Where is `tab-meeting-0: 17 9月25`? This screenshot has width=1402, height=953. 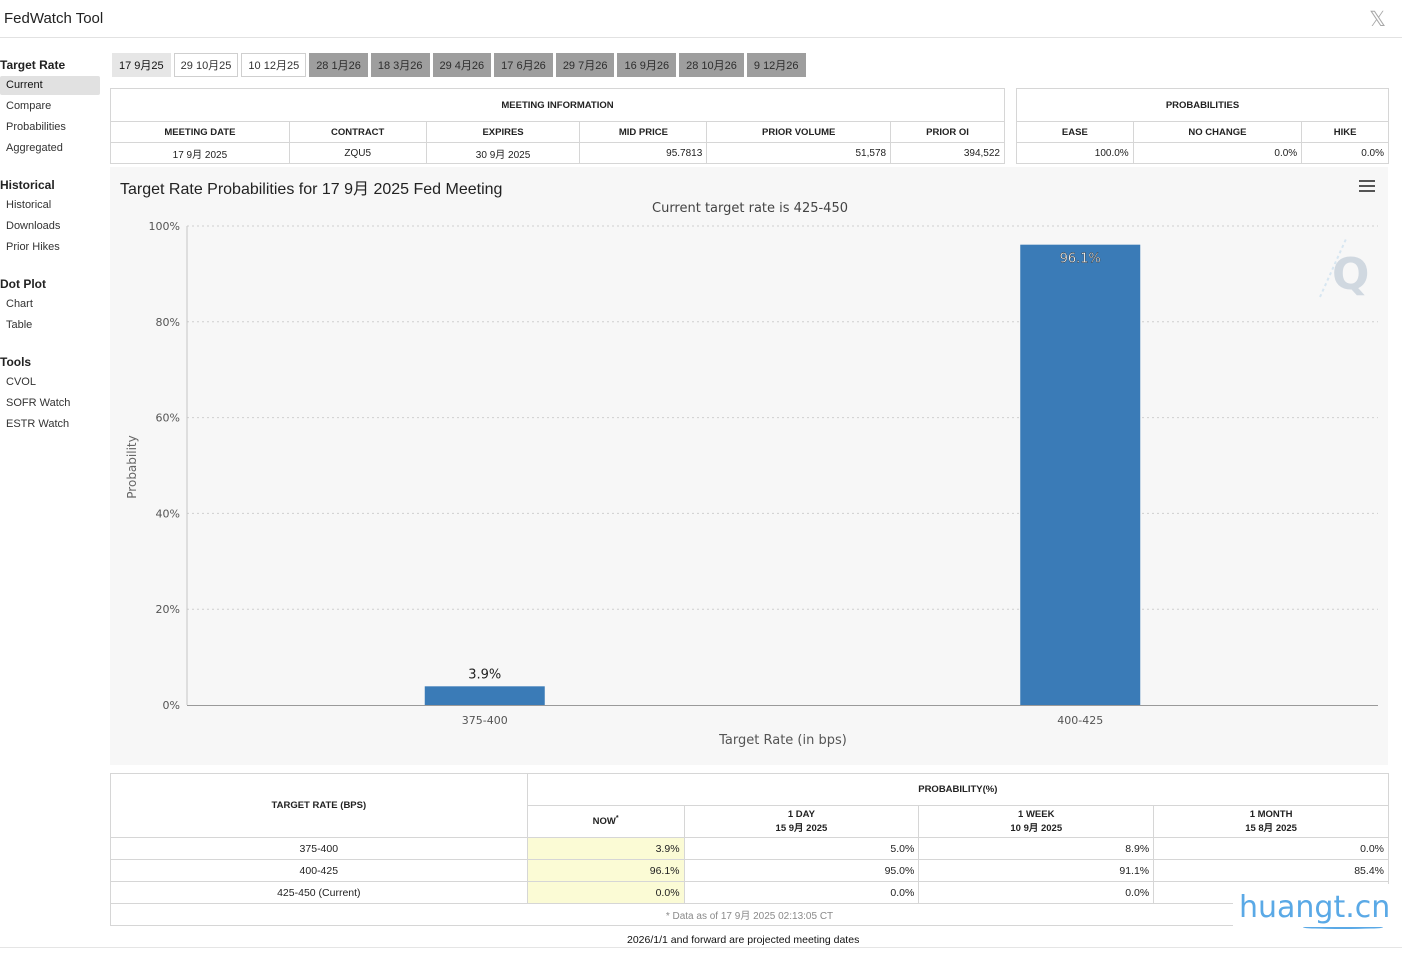
tab-meeting-0: 17 9月25 is located at coordinates (141, 65).